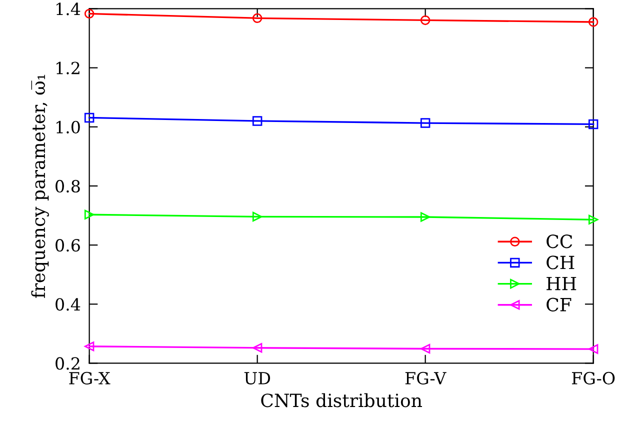  I want to click on y-axis-title: frequency parameter, ω̅₁, so click(40, 186).